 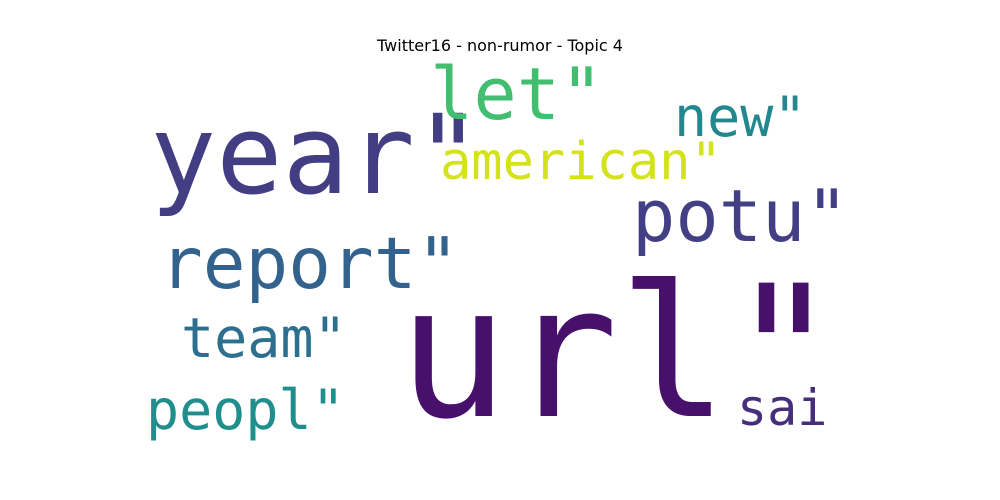 I want to click on word-report: report", so click(x=310, y=263).